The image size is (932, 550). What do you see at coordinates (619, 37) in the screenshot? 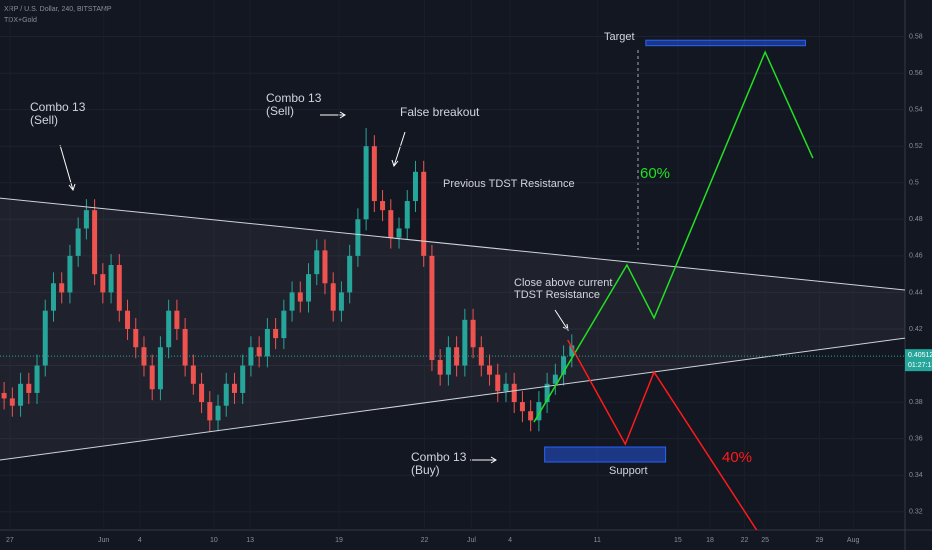
I see `annotation: Target` at bounding box center [619, 37].